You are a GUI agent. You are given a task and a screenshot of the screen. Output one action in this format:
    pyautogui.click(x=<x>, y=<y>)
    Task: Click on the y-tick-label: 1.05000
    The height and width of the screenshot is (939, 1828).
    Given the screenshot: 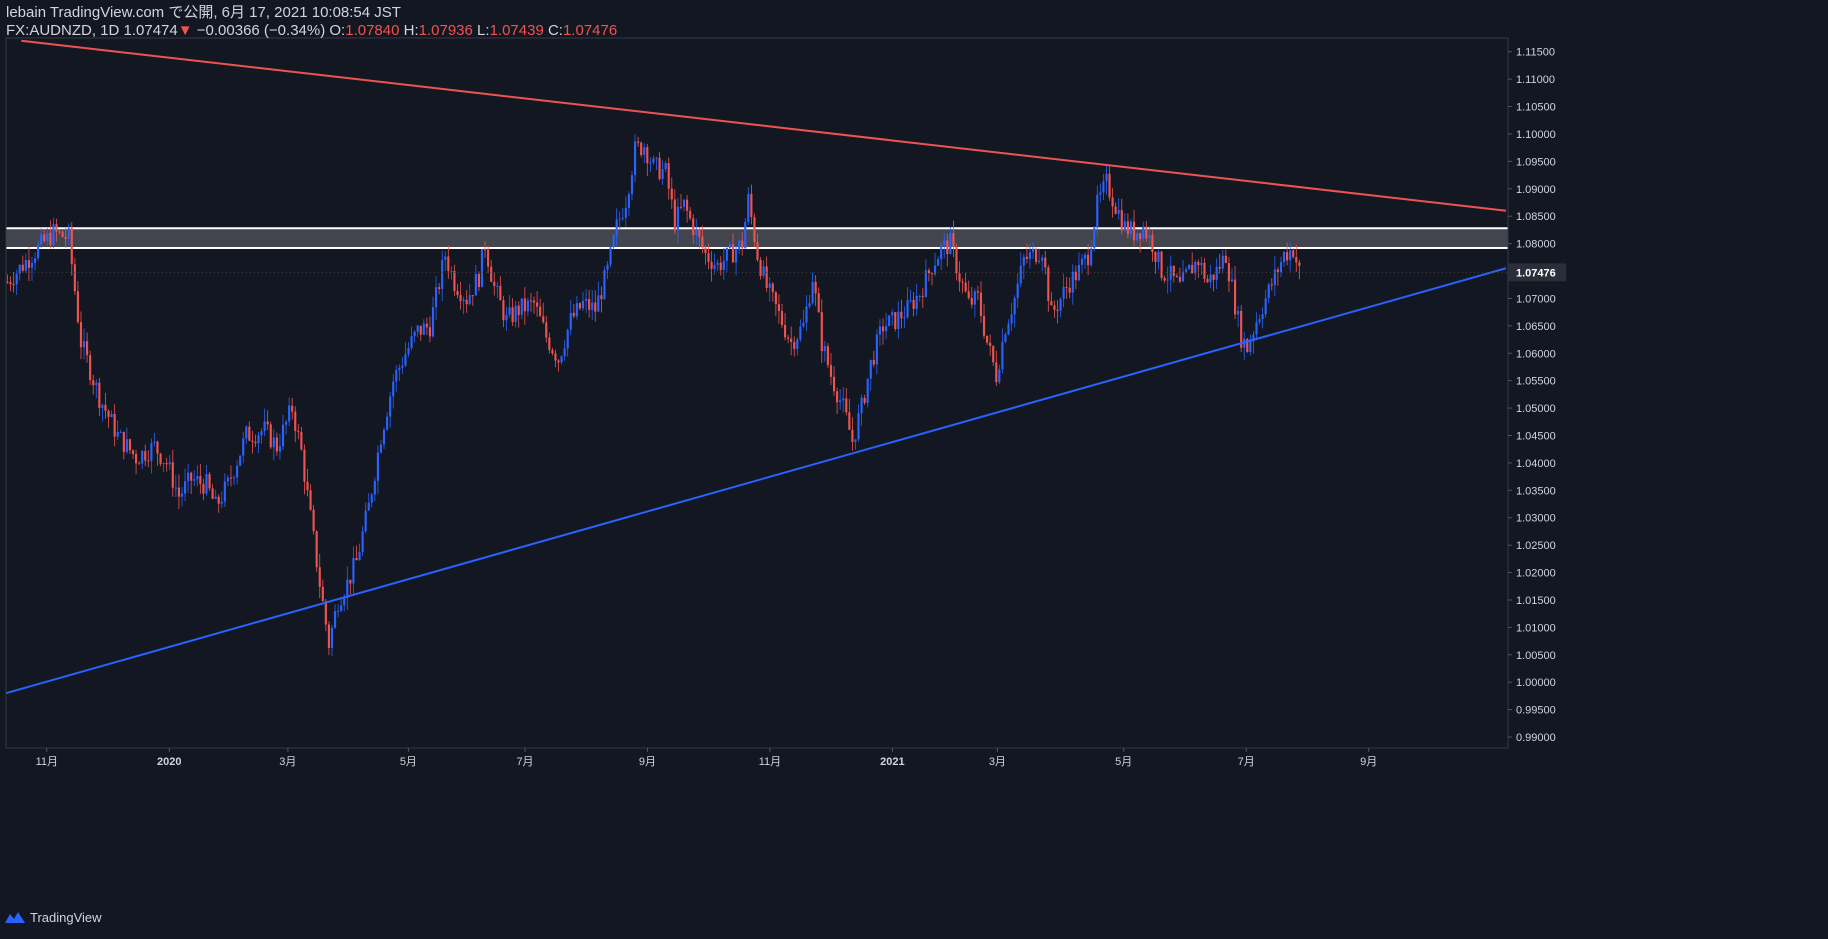 What is the action you would take?
    pyautogui.click(x=1536, y=409)
    